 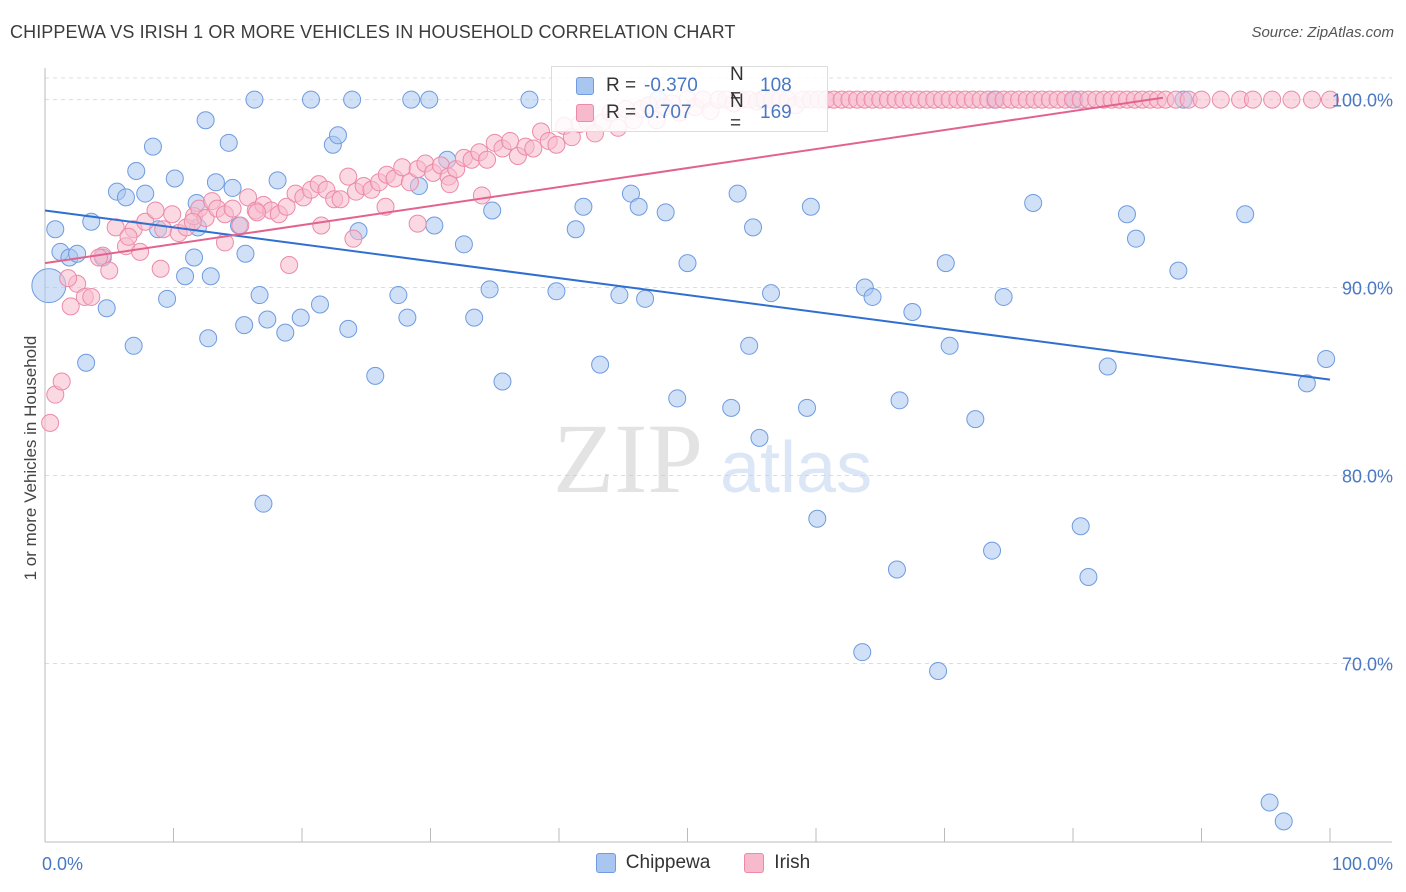 I want to click on y-tick-label: 70.0%, so click(x=1367, y=664).